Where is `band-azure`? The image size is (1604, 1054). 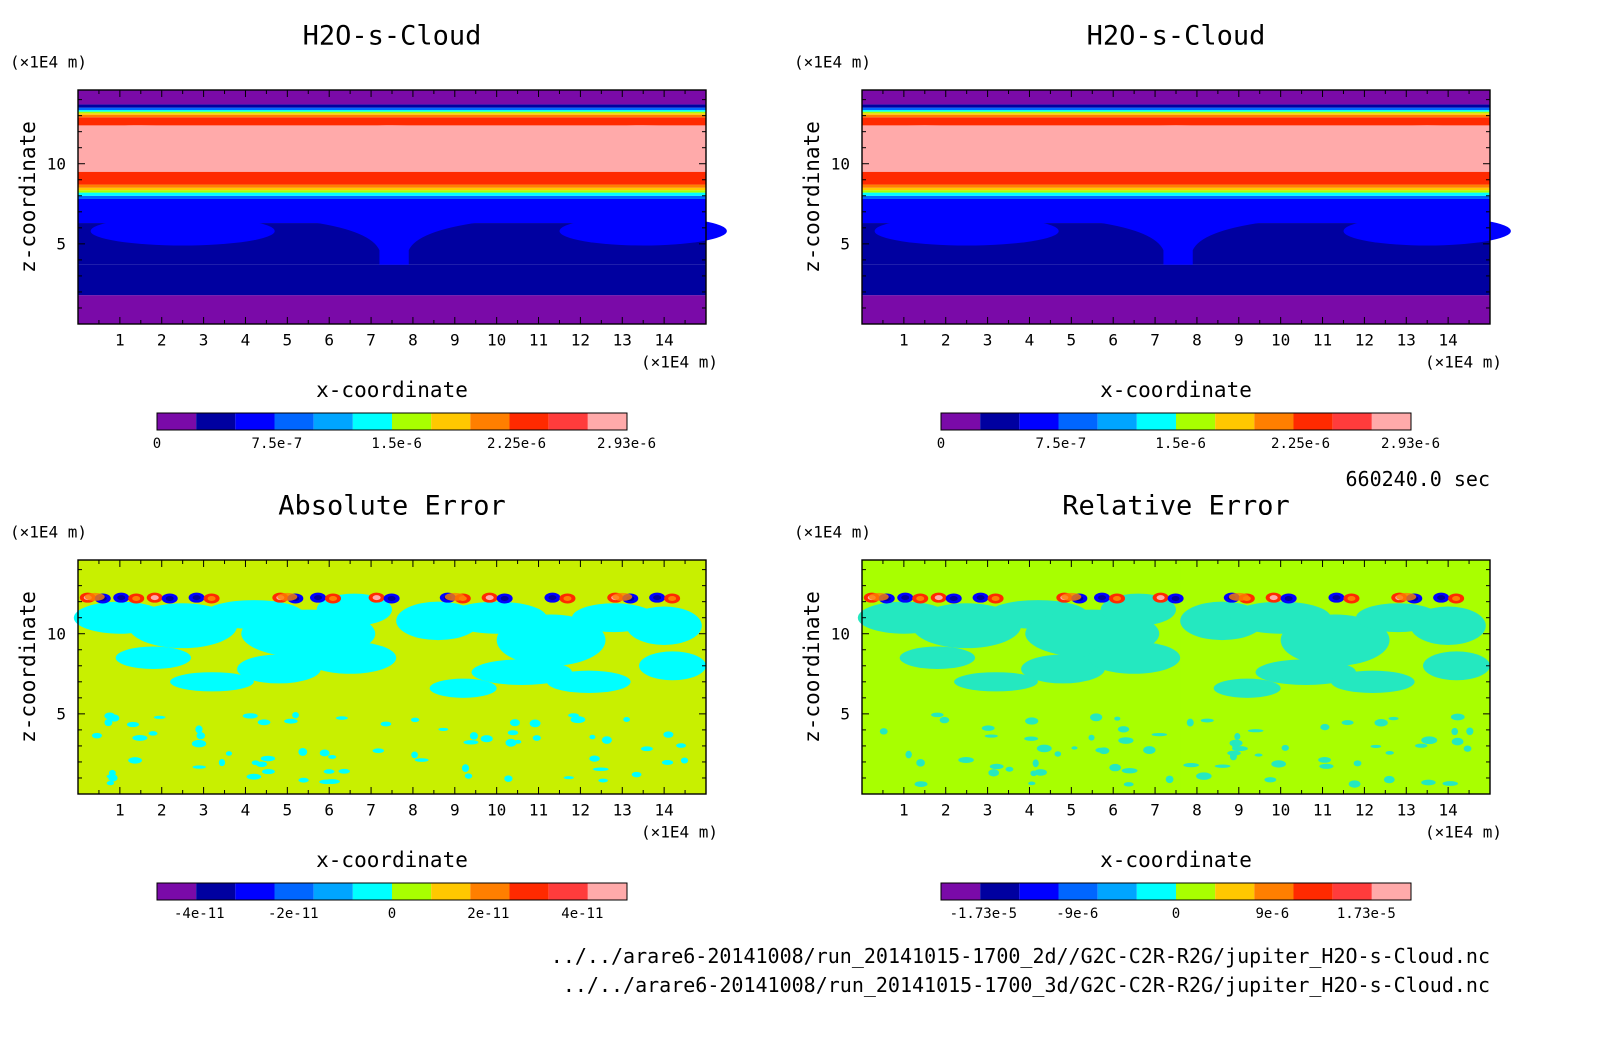 band-azure is located at coordinates (392, 197).